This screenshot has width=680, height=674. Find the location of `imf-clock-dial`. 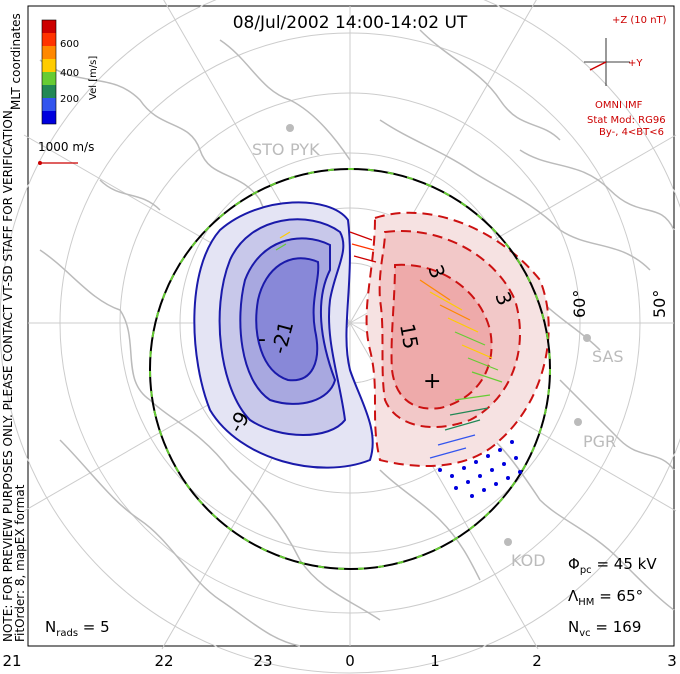

imf-clock-dial is located at coordinates (607, 62).